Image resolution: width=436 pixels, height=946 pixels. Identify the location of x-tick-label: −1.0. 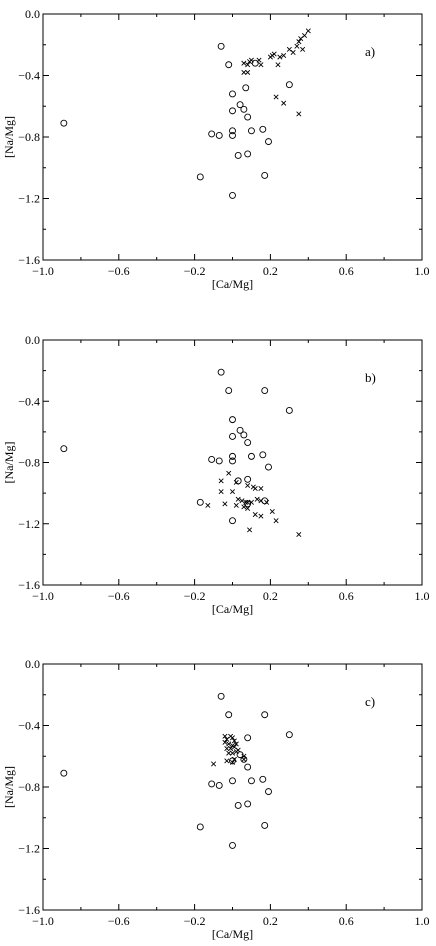
(43, 921).